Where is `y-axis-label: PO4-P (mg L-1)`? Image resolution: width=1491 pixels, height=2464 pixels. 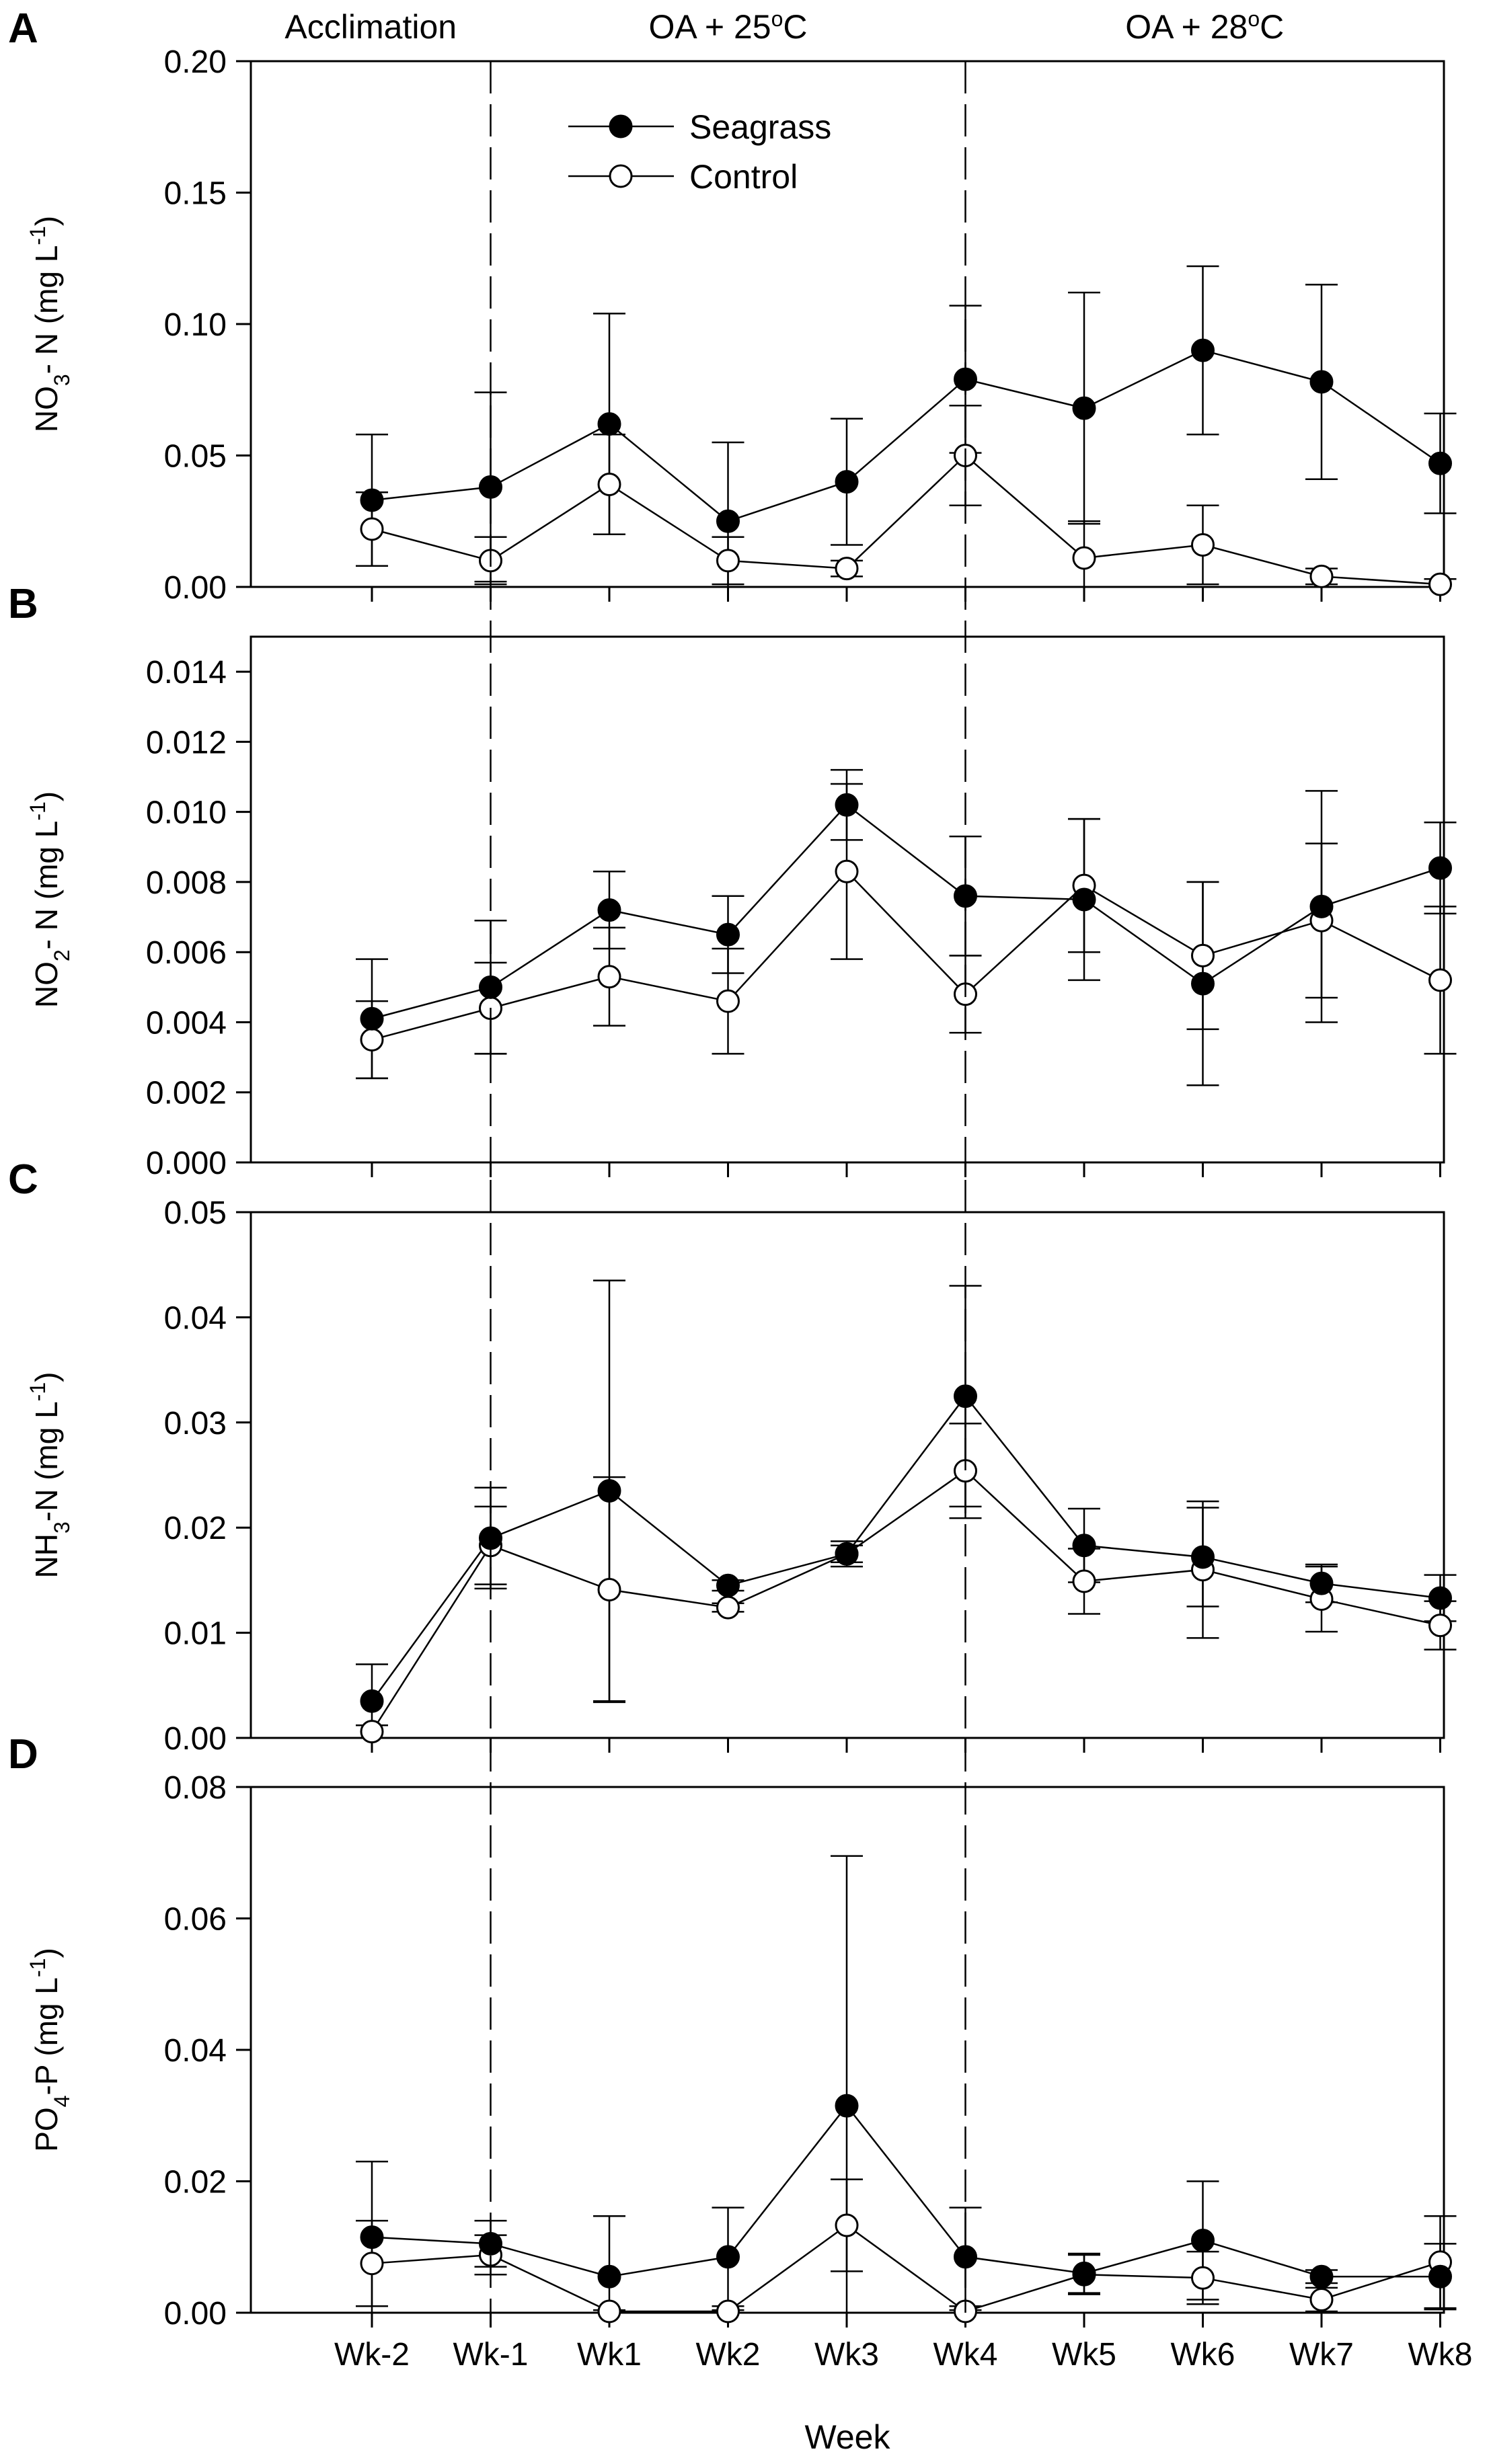
y-axis-label: PO4-P (mg L-1) is located at coordinates (50, 2050).